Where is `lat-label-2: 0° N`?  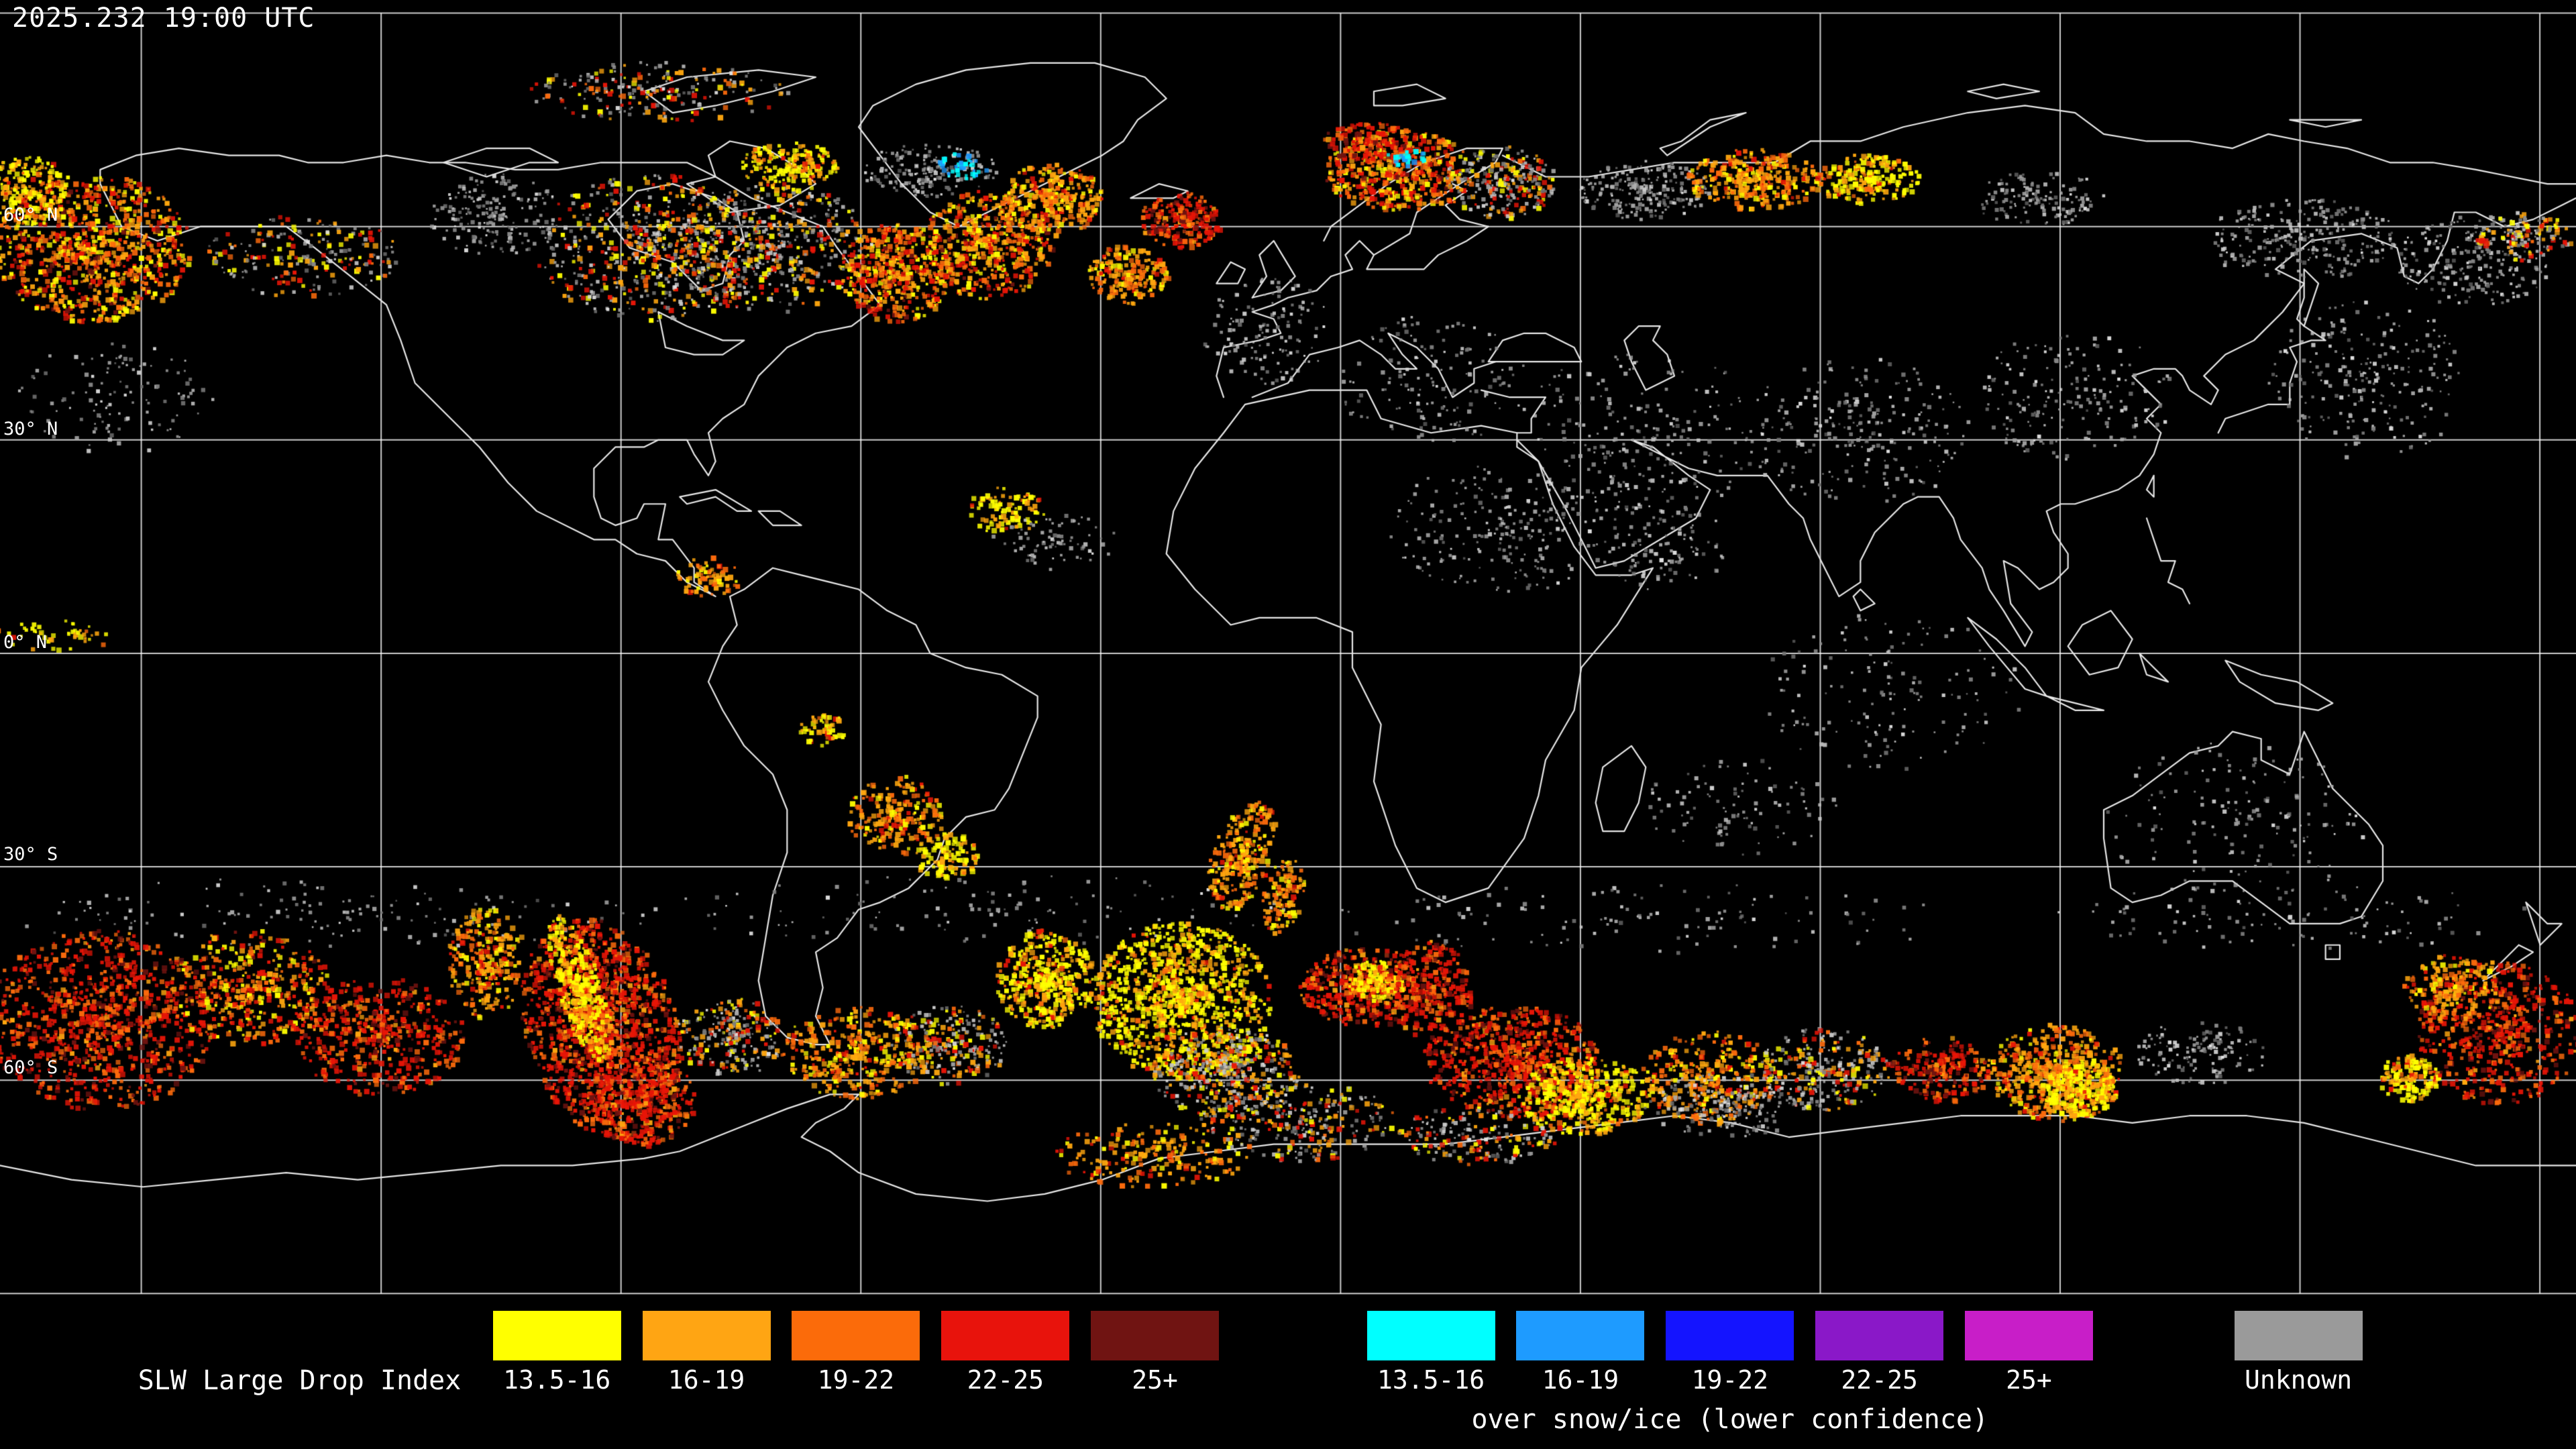
lat-label-2: 0° N is located at coordinates (25, 642).